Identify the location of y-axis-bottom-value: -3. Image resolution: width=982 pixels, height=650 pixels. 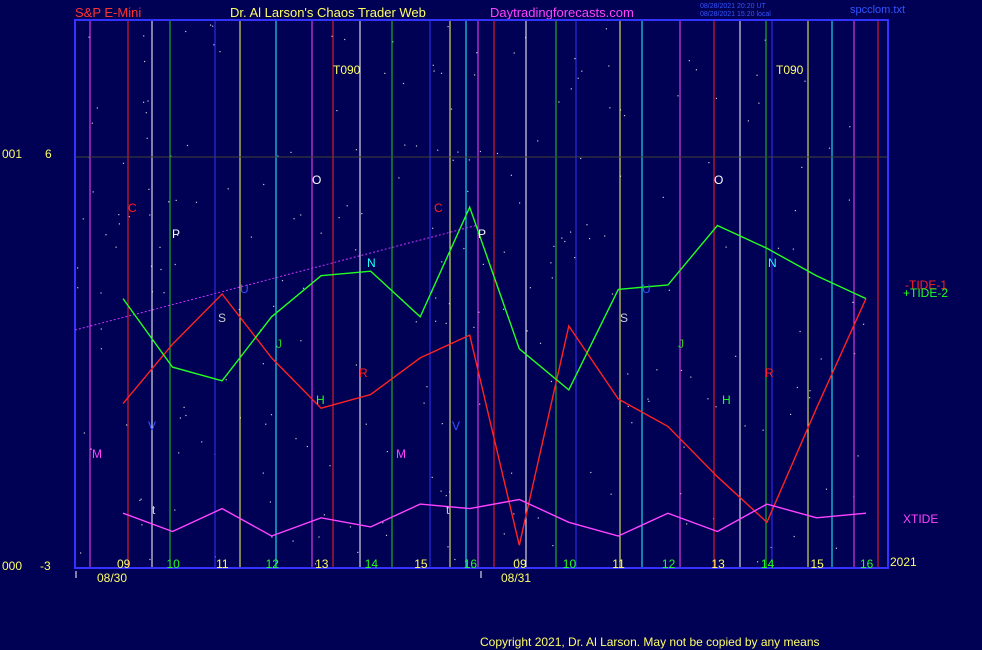
(45, 566).